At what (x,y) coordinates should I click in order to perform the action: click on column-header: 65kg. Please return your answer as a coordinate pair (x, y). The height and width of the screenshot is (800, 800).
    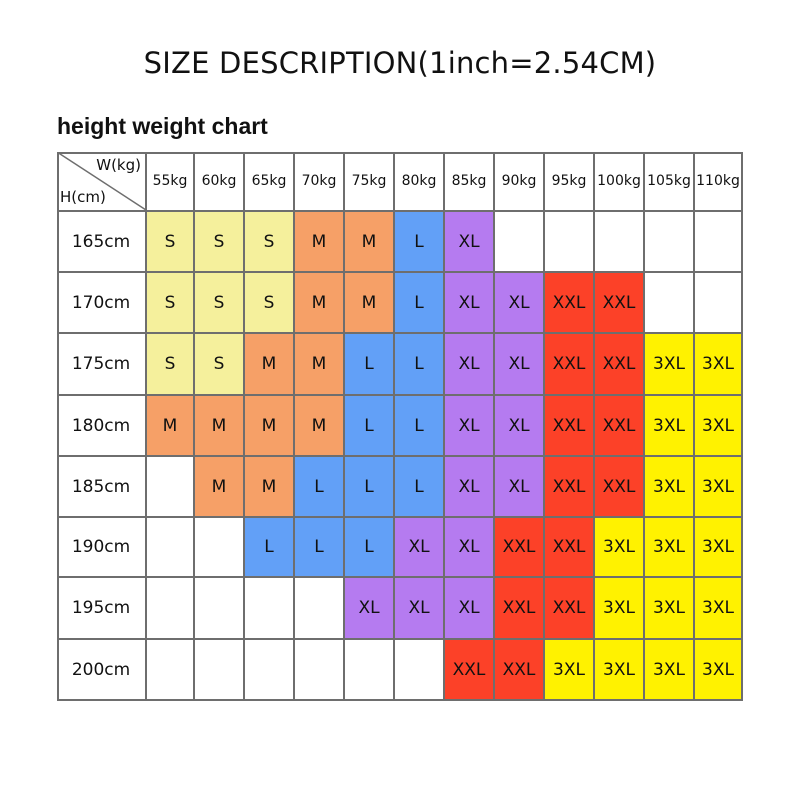
    Looking at the image, I should click on (270, 182).